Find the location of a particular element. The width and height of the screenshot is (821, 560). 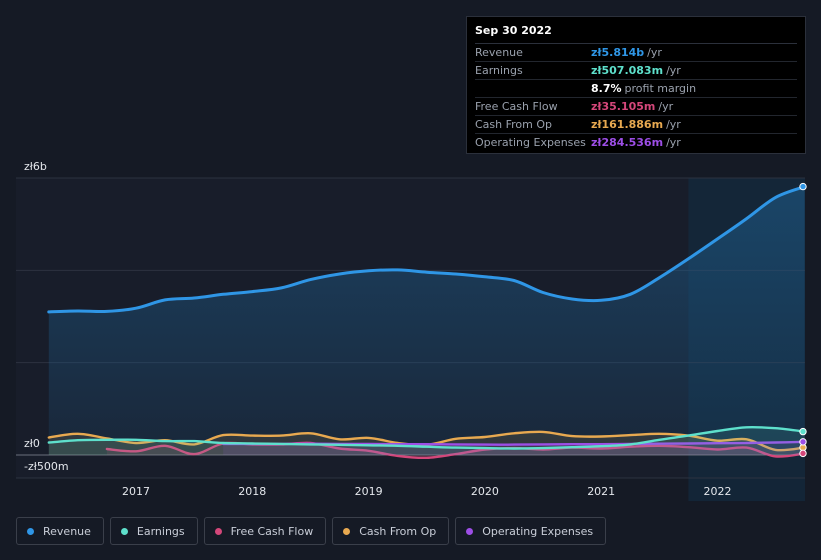

tooltip-row: Earnings zł507.083m/yr is located at coordinates (636, 71).